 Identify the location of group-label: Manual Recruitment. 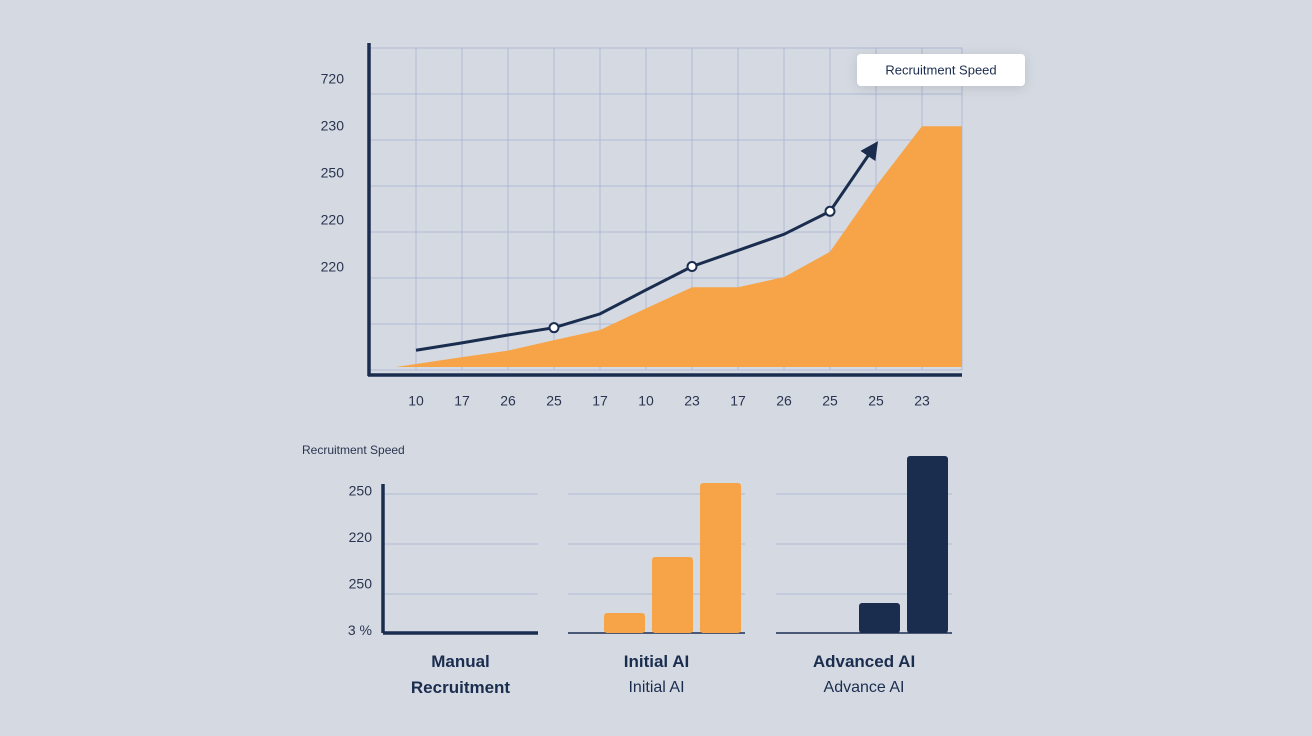
(461, 675).